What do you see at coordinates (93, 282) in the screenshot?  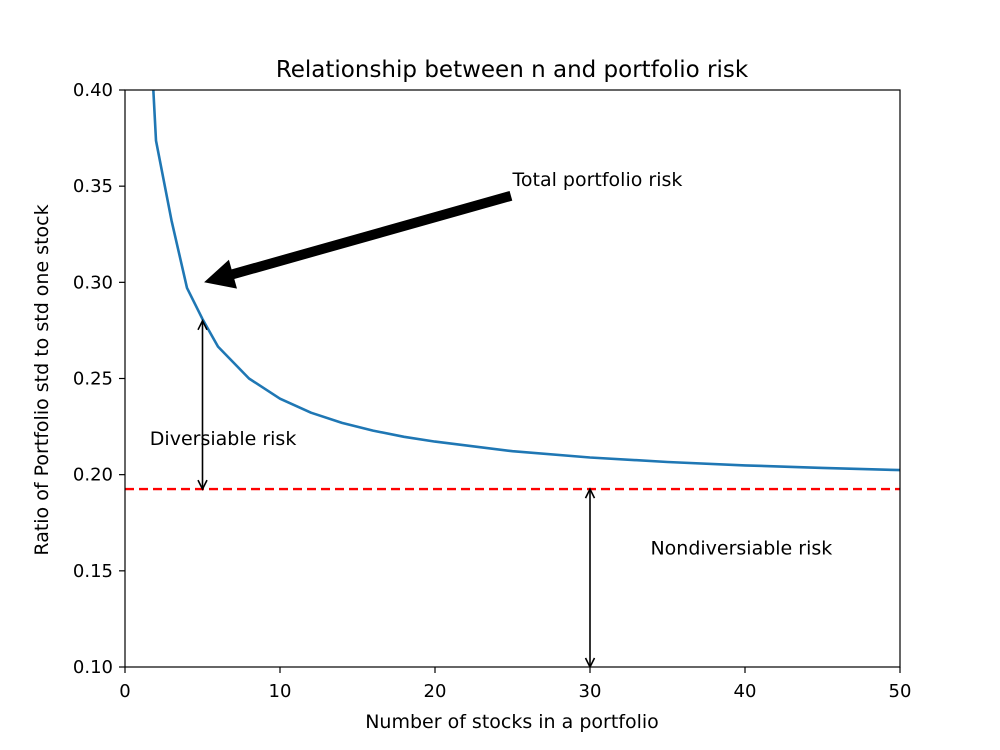 I see `y-tick-label: 0.30` at bounding box center [93, 282].